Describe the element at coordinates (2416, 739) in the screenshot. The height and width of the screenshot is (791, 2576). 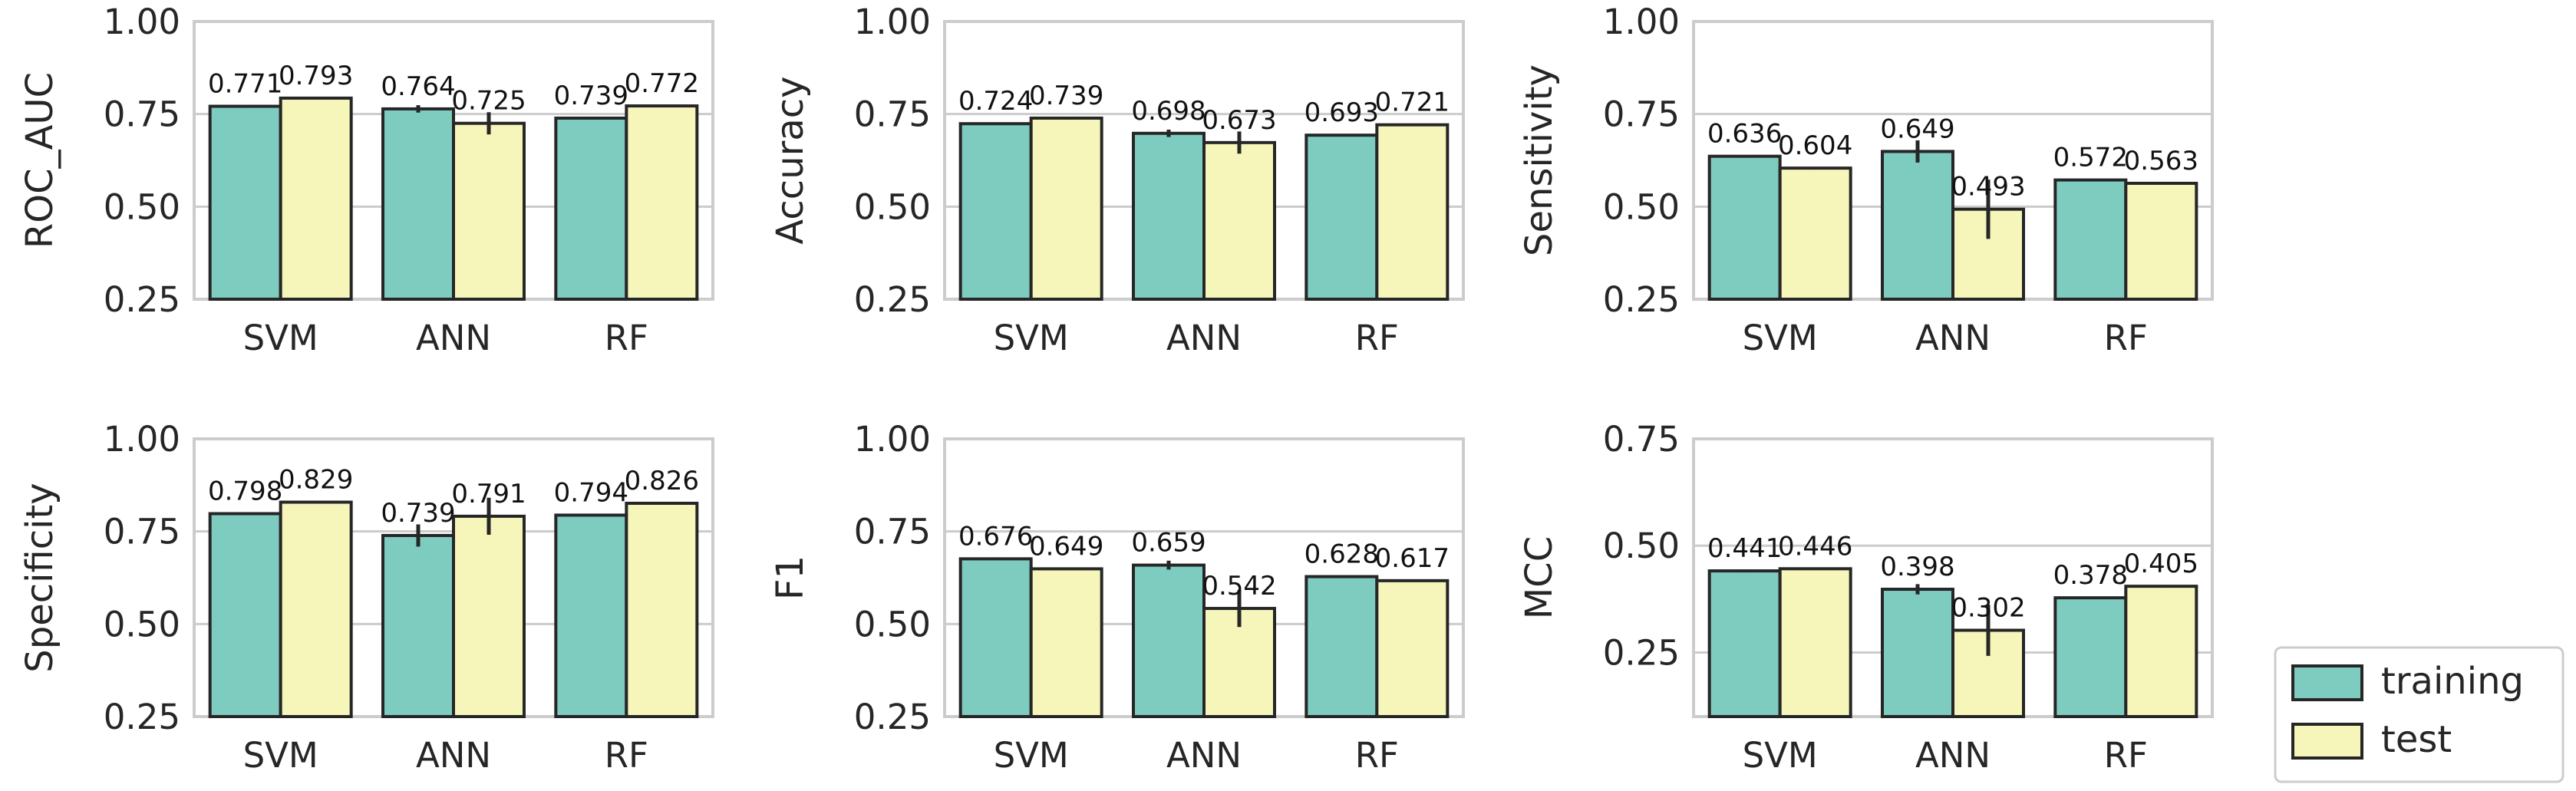
I see `legend-label-test: test` at that location.